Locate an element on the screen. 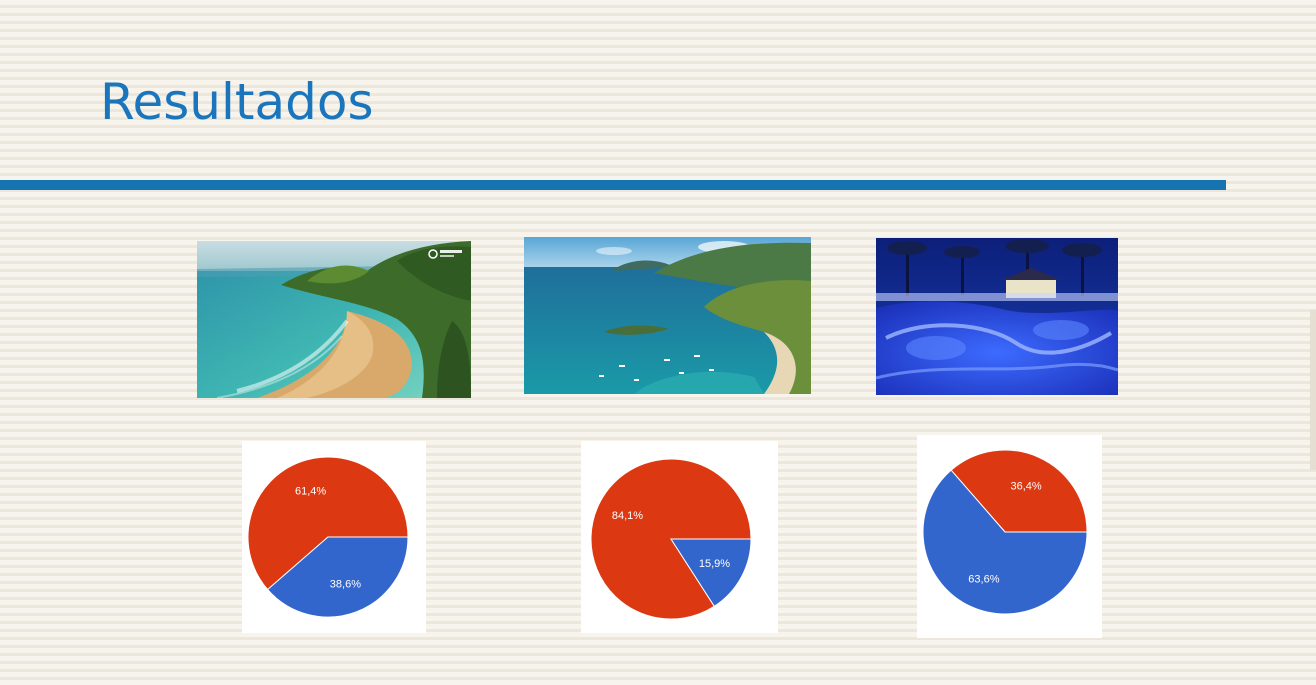 The width and height of the screenshot is (1316, 685). pie-slice-label-1-2: 38,6% is located at coordinates (345, 585).